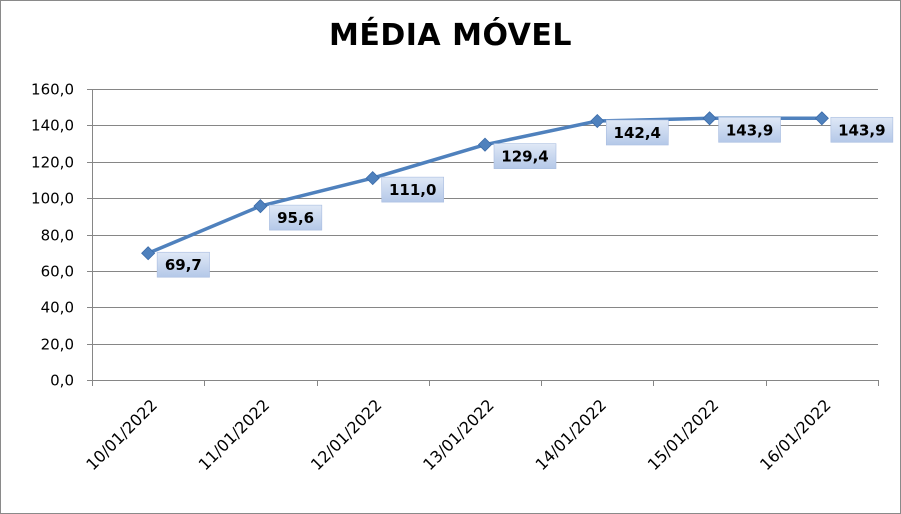 Image resolution: width=901 pixels, height=514 pixels. I want to click on x-tick-label: 10/01/2022, so click(121, 434).